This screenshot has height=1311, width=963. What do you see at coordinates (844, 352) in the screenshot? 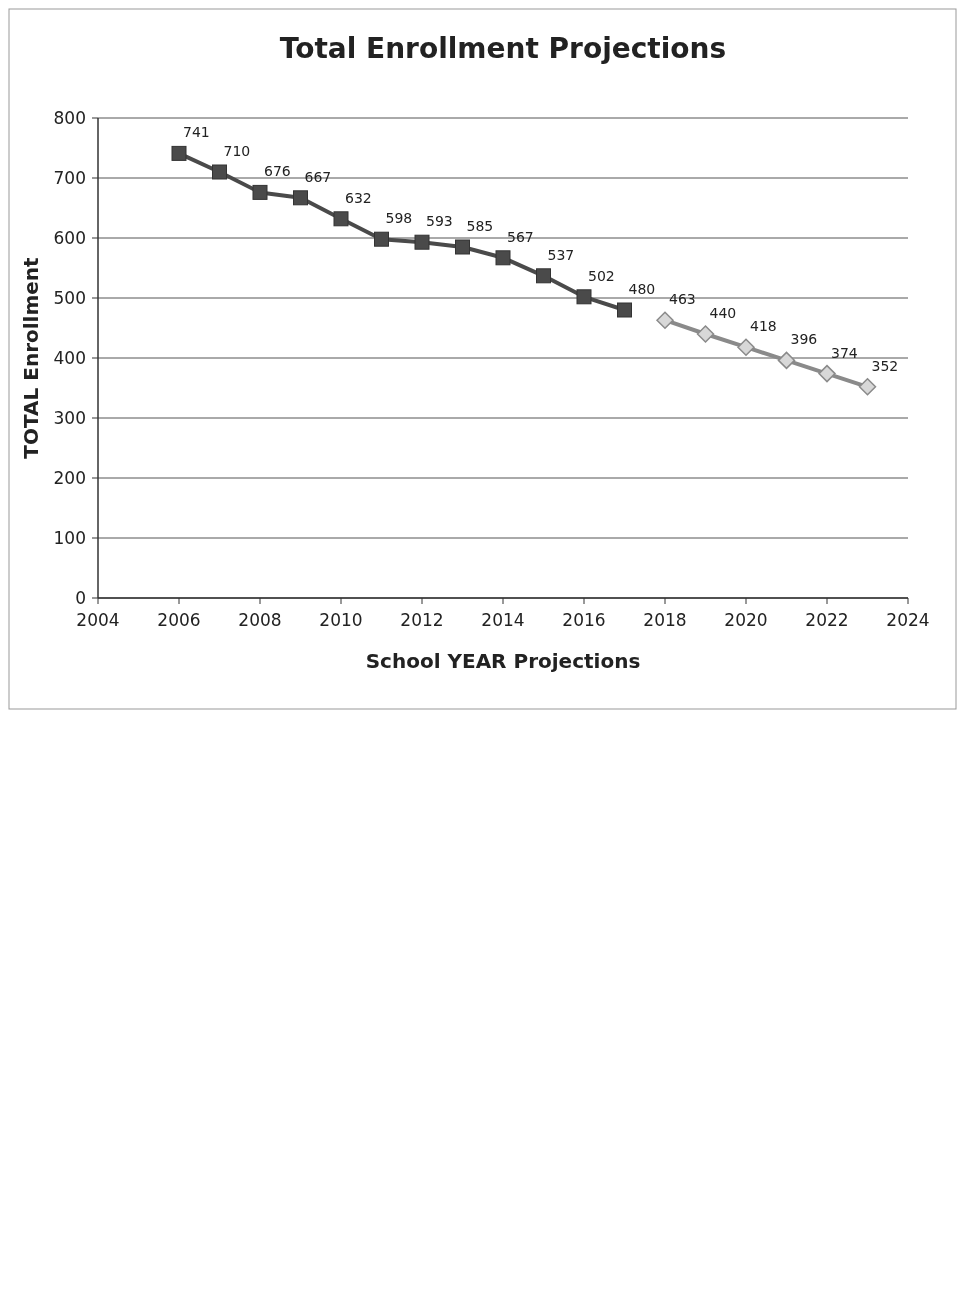
I see `data-label: 374` at bounding box center [844, 352].